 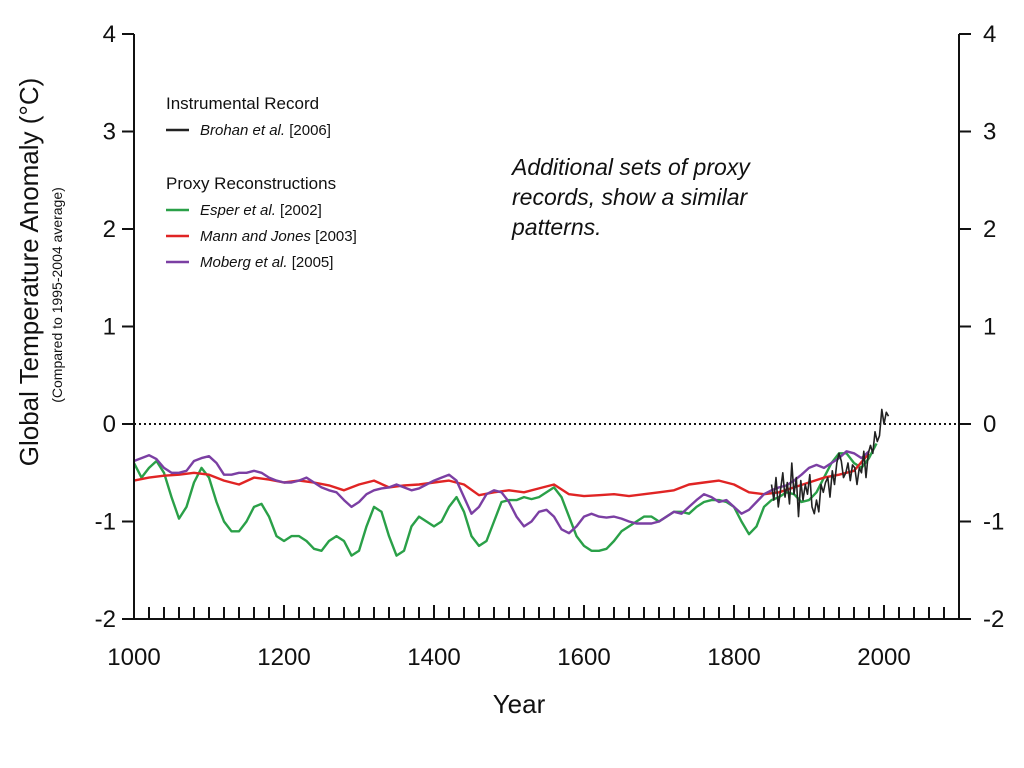 What do you see at coordinates (251, 183) in the screenshot?
I see `legend-group-title: Proxy Reconstructions` at bounding box center [251, 183].